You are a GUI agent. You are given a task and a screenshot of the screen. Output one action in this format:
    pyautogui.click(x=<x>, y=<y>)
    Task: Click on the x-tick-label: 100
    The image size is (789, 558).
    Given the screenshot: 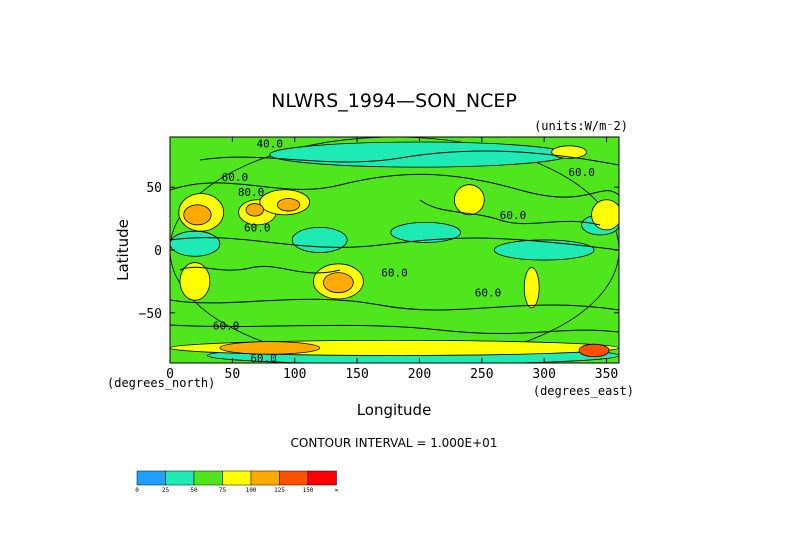 What is the action you would take?
    pyautogui.click(x=294, y=374)
    